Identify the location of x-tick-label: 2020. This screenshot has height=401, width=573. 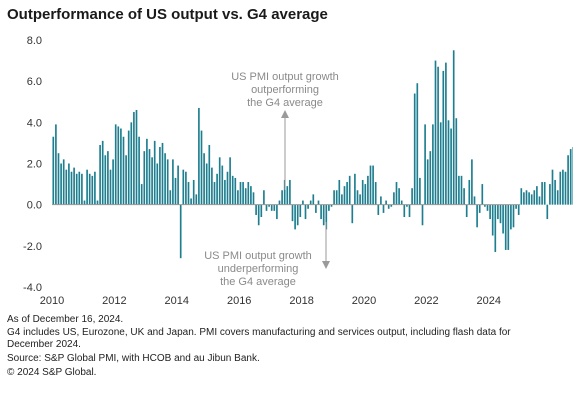
(364, 301).